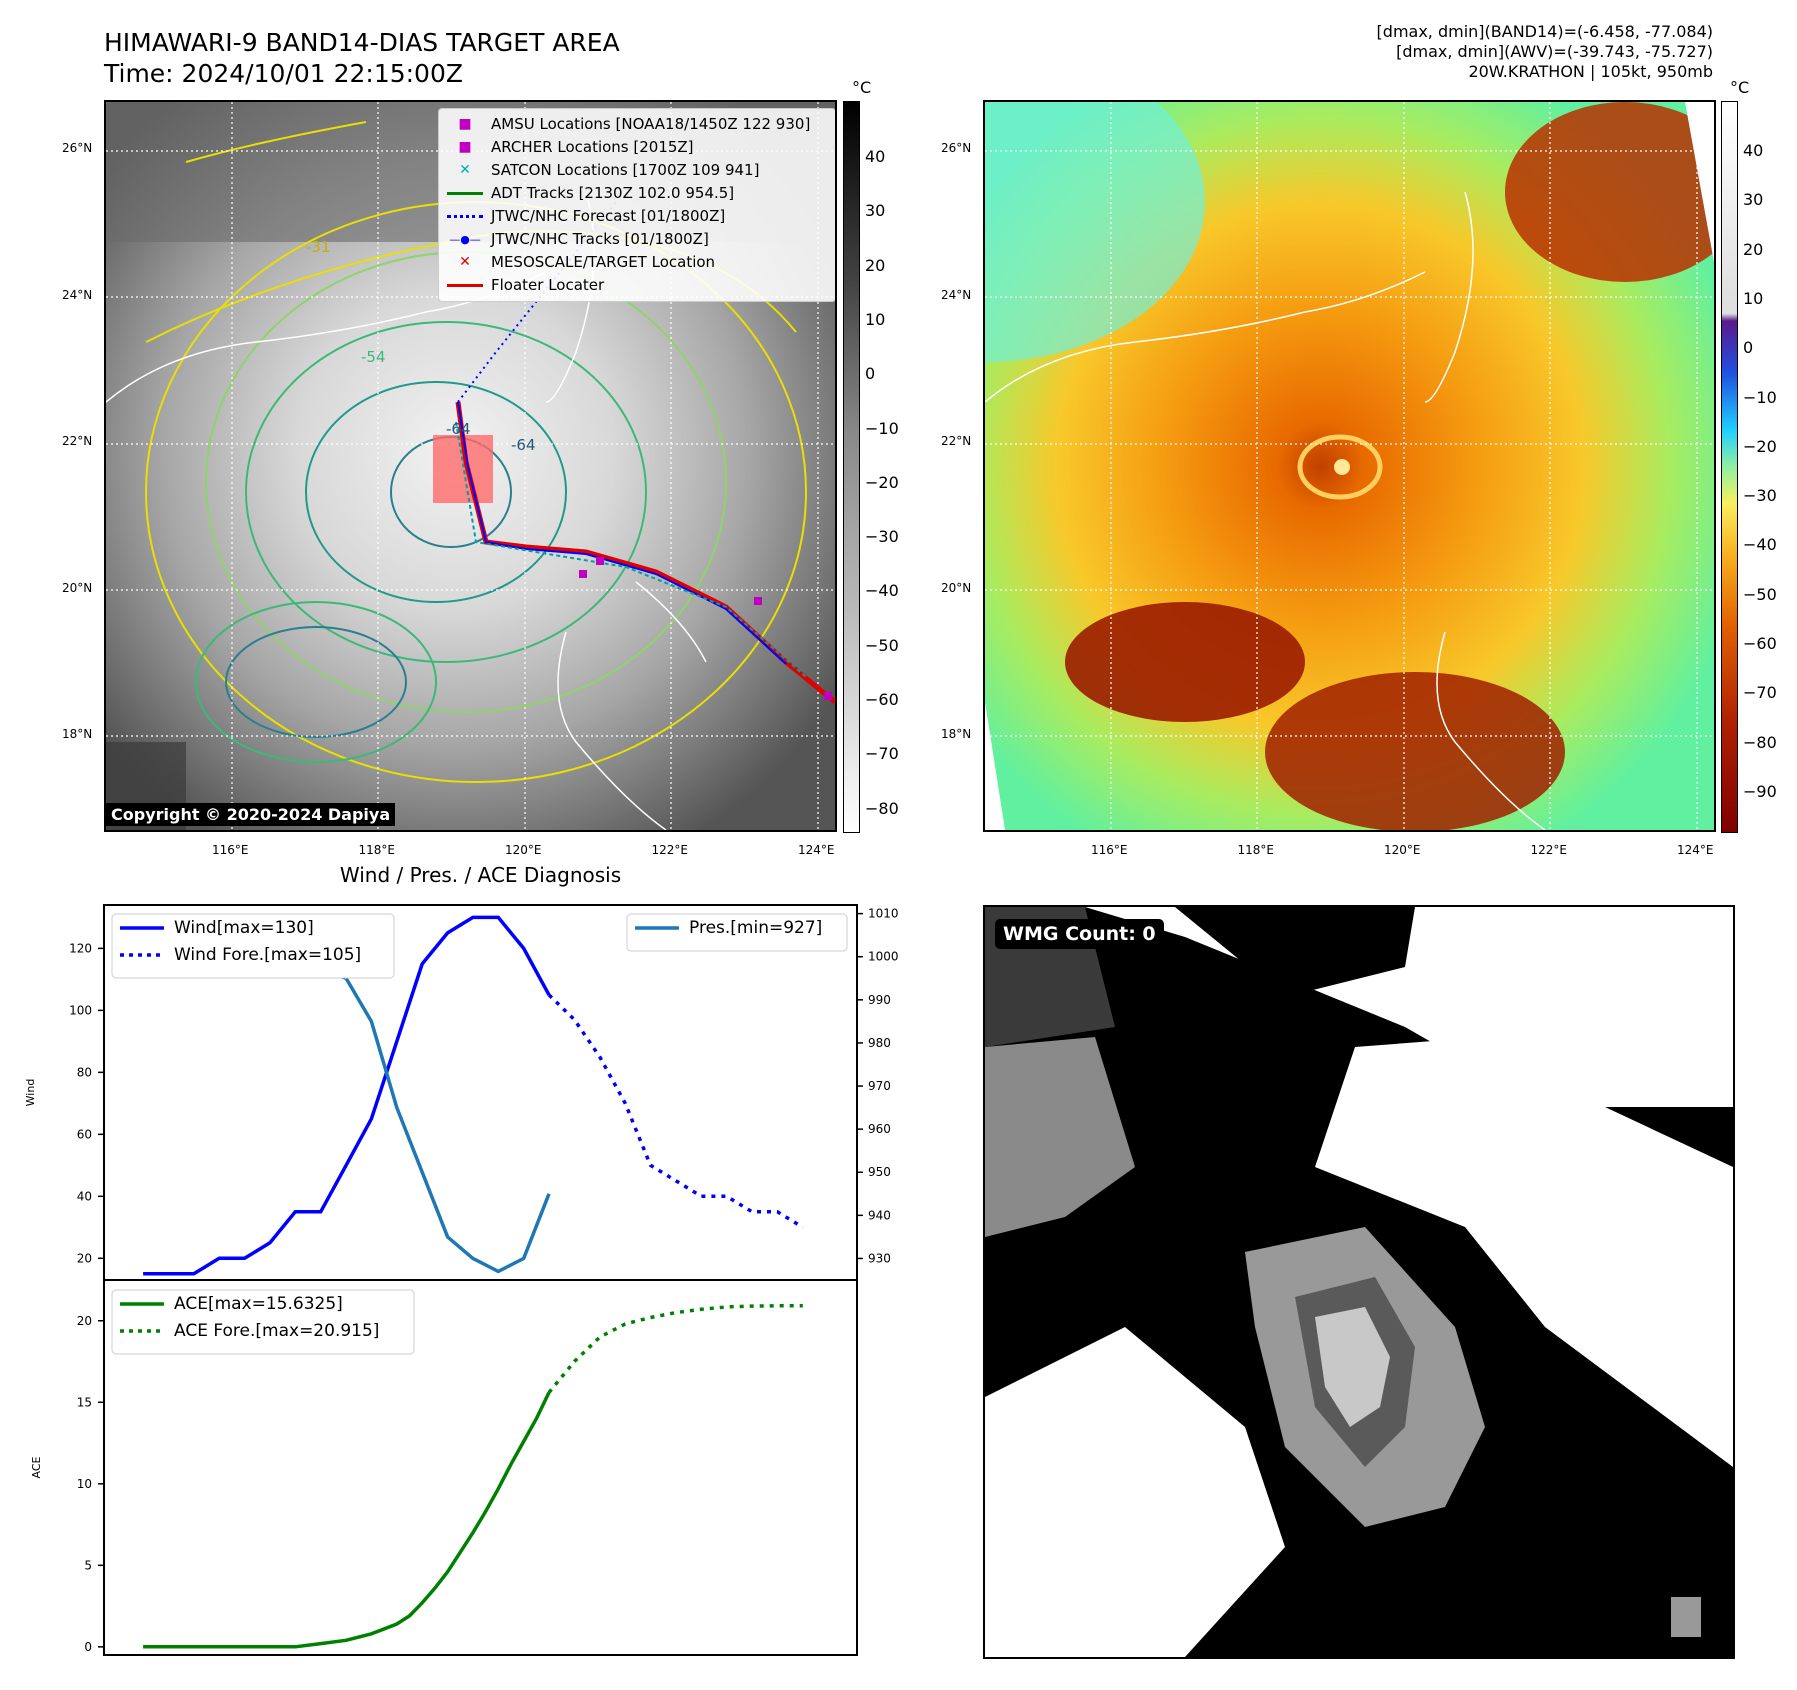 The image size is (1797, 1690). Describe the element at coordinates (882, 808) in the screenshot. I see `colorbar-tick-label: −80` at that location.